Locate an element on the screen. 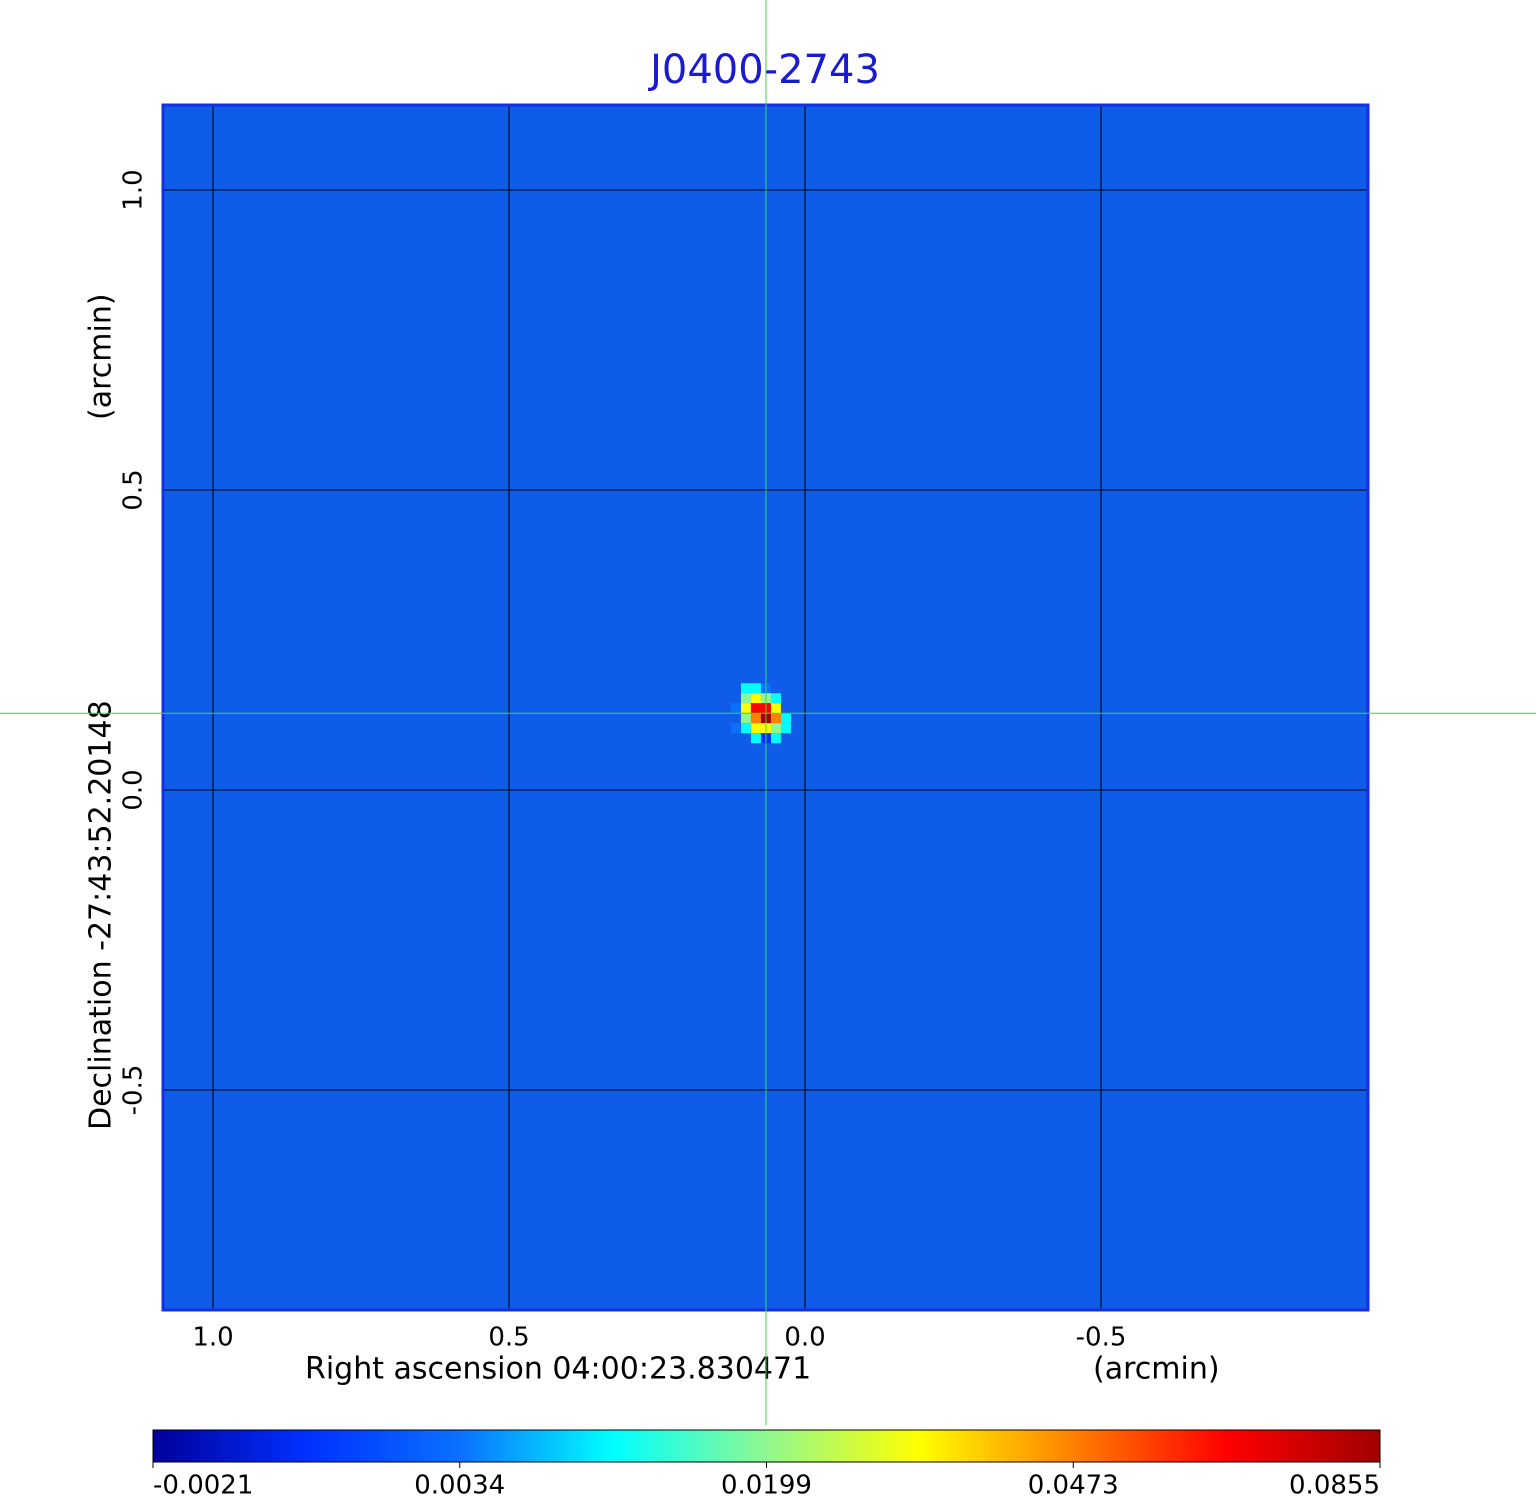 The height and width of the screenshot is (1500, 1536). colorbar-tick-label: 0.0034 is located at coordinates (459, 1485).